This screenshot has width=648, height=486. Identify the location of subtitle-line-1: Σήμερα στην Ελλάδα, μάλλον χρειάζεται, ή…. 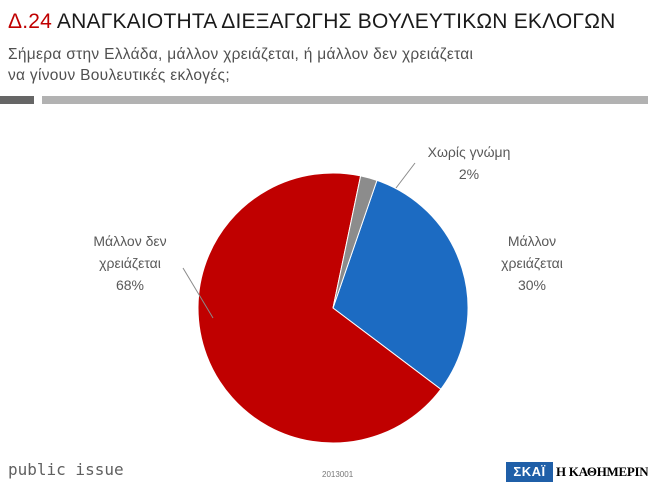
(241, 54).